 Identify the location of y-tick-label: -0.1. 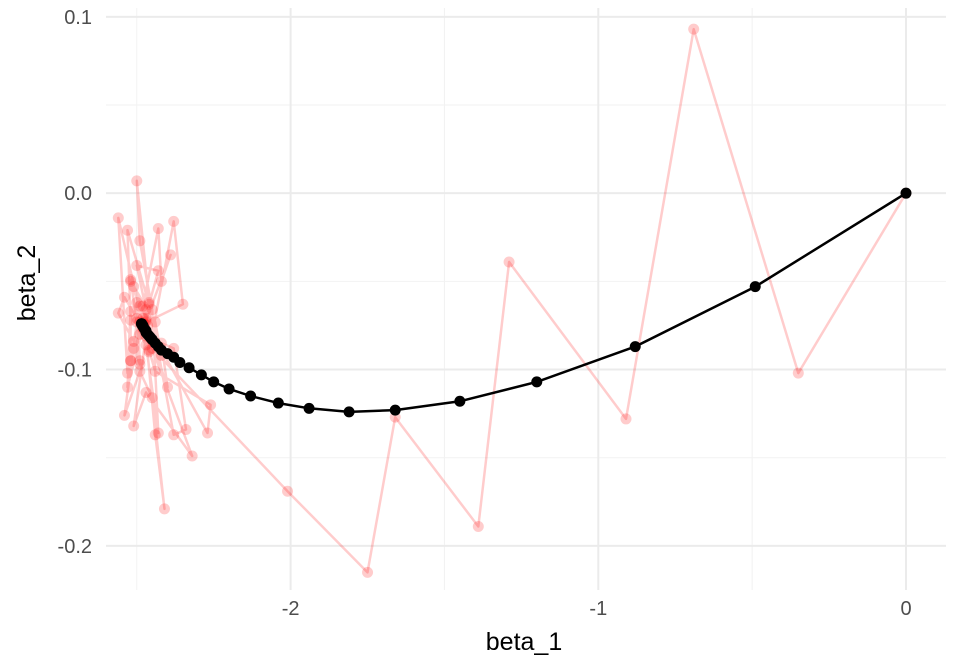
(75, 371).